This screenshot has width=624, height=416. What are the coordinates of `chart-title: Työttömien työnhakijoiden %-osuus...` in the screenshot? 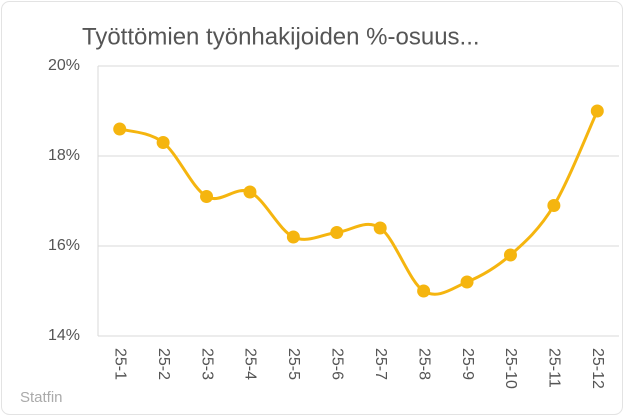 It's located at (281, 36).